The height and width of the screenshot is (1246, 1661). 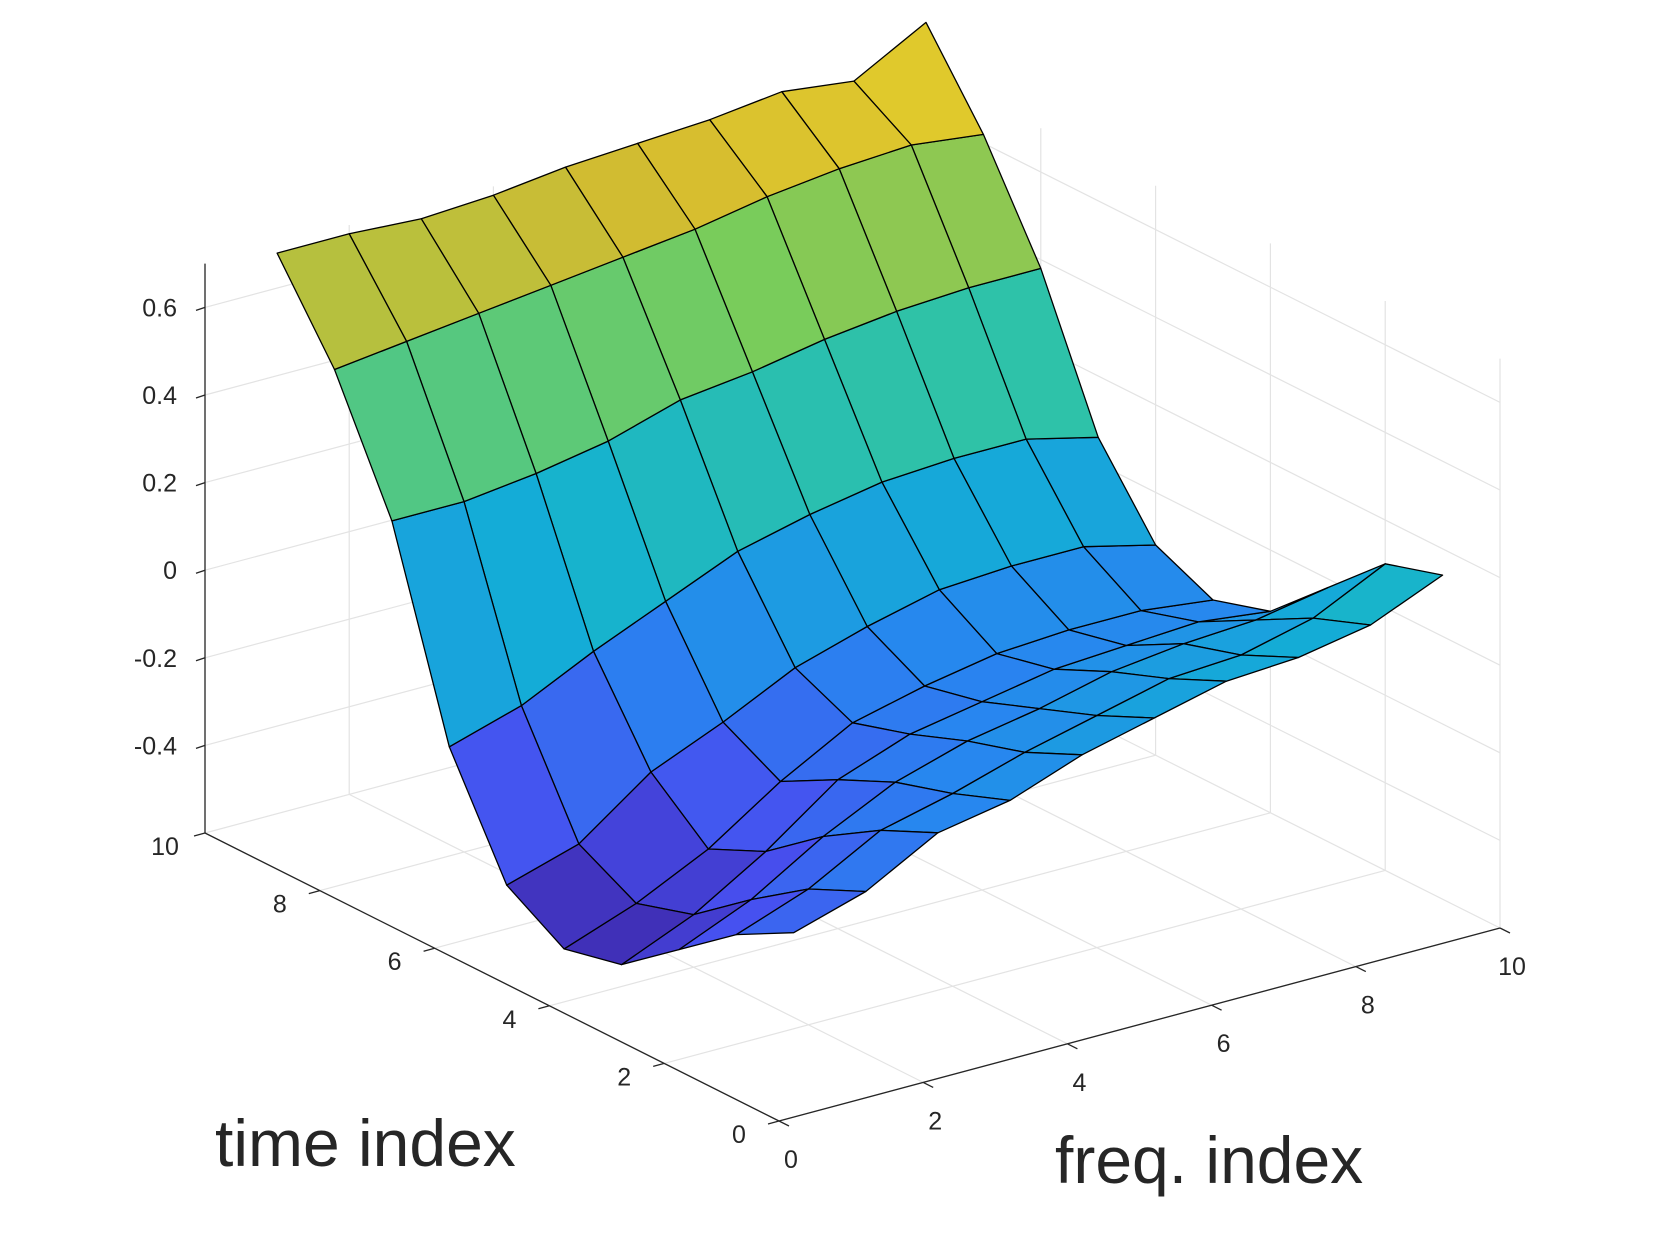 I want to click on x-tick-label: 0, so click(x=791, y=1160).